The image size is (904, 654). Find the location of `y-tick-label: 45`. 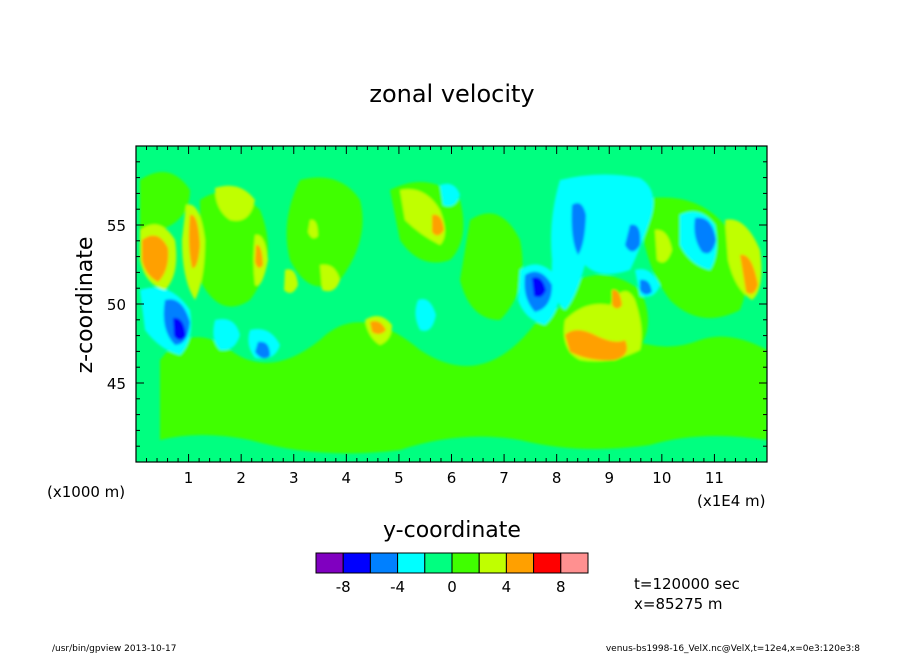

y-tick-label: 45 is located at coordinates (116, 384).